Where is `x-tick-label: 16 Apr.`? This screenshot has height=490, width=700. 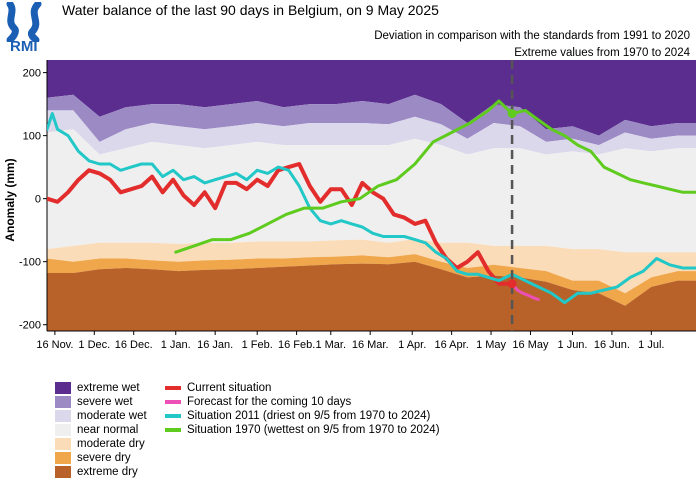
x-tick-label: 16 Apr. is located at coordinates (452, 345).